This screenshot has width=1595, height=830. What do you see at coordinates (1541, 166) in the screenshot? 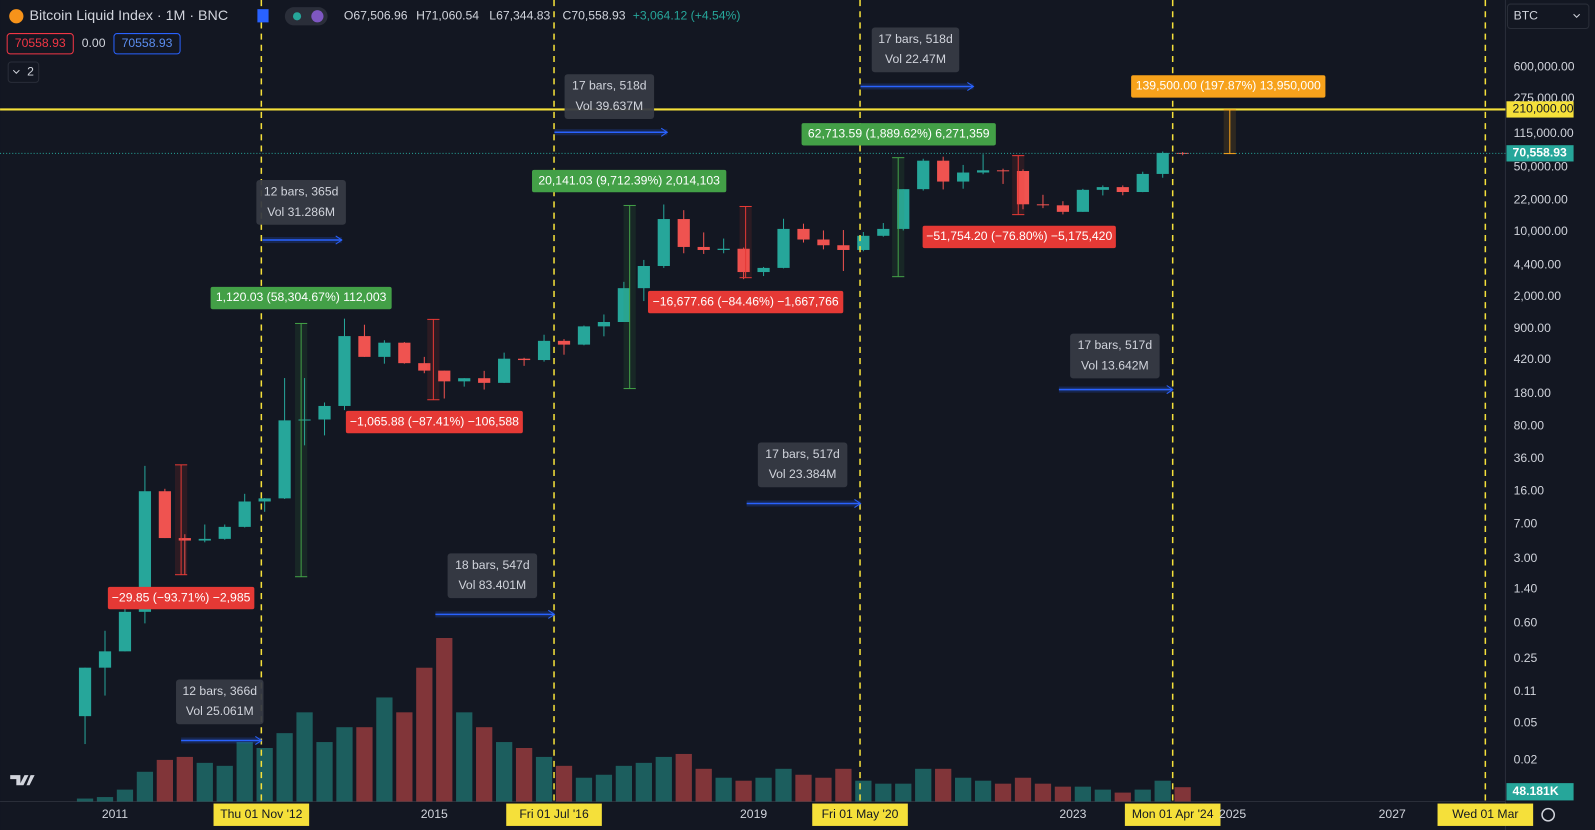
I see `y-tick-label: 50,000.00` at bounding box center [1541, 166].